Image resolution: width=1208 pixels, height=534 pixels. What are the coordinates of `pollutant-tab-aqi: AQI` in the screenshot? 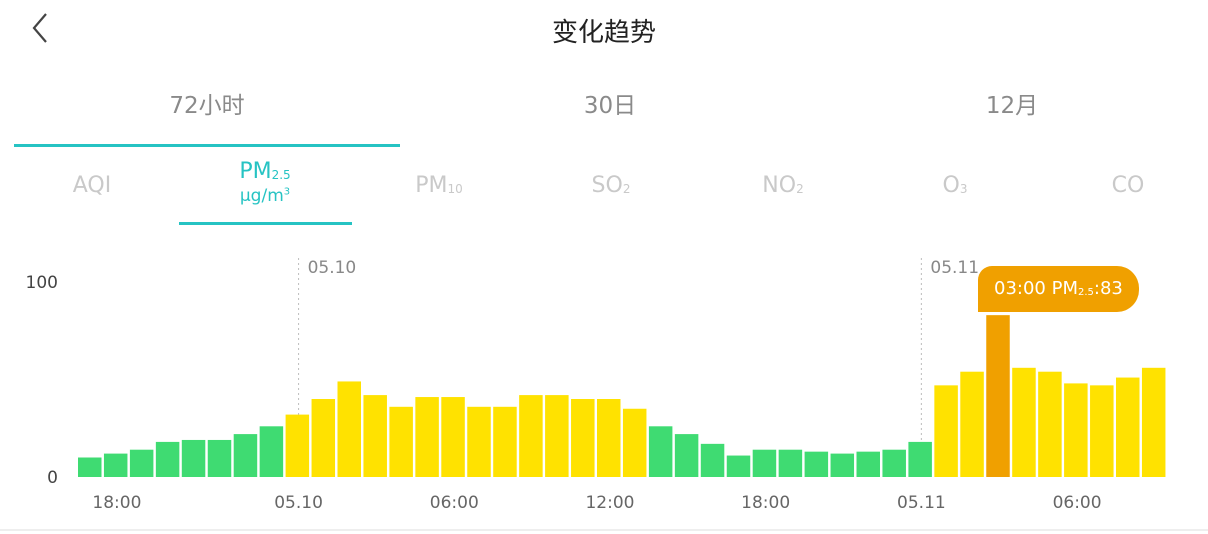 It's located at (92, 185).